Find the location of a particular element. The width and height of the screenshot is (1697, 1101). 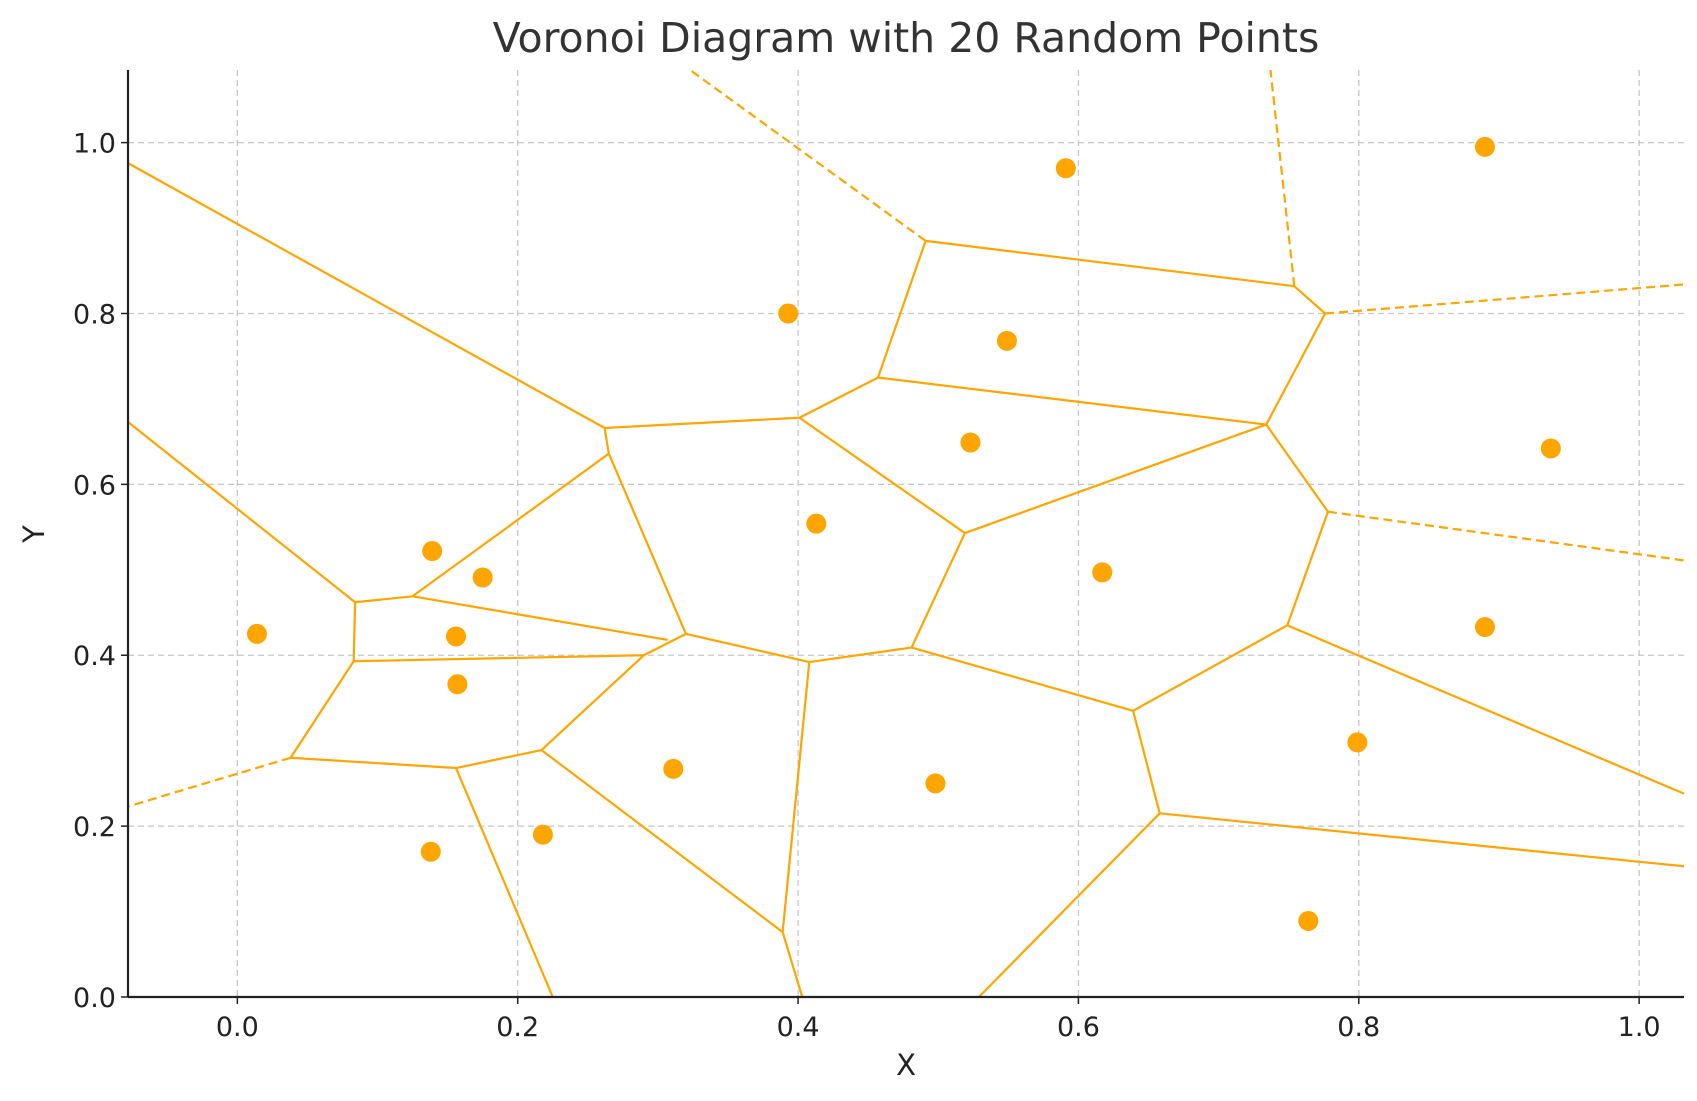

x-tick-label: 1.0 is located at coordinates (1639, 1027).